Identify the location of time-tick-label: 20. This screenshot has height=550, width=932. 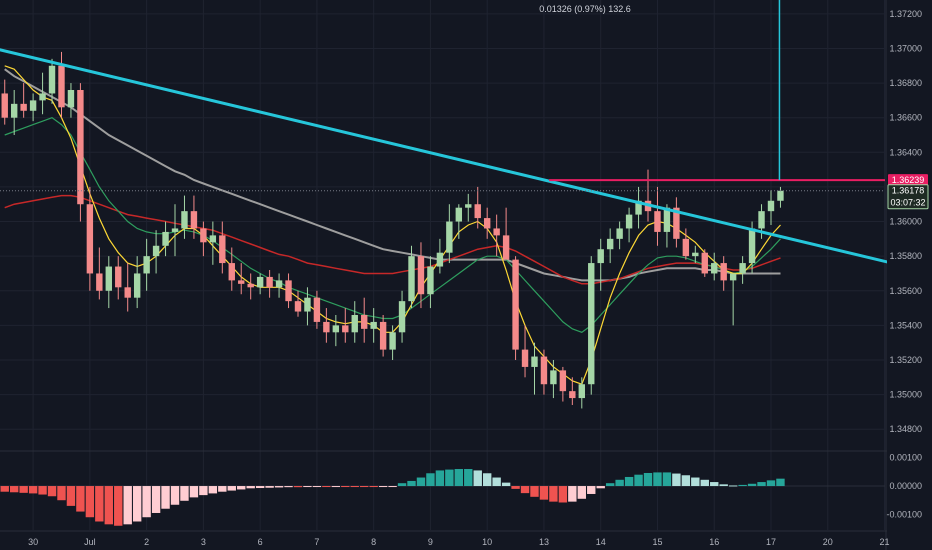
(828, 542).